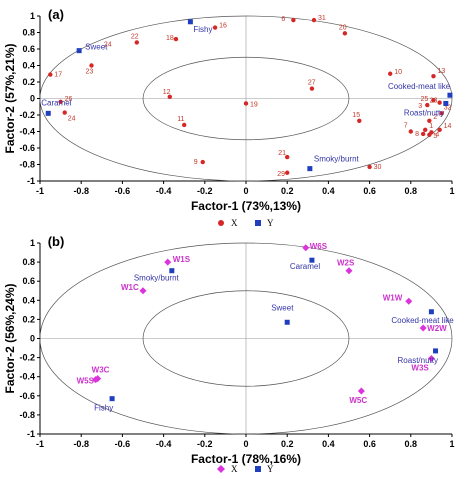  What do you see at coordinates (123, 444) in the screenshot?
I see `panel-b-x-tick-label: -0.6` at bounding box center [123, 444].